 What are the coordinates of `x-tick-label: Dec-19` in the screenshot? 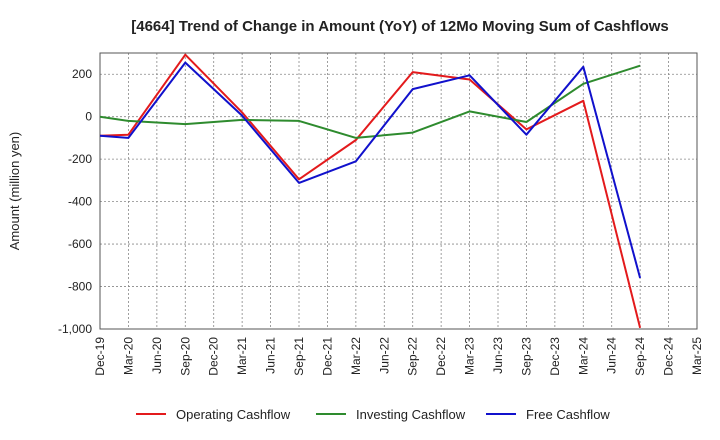 It's located at (100, 356).